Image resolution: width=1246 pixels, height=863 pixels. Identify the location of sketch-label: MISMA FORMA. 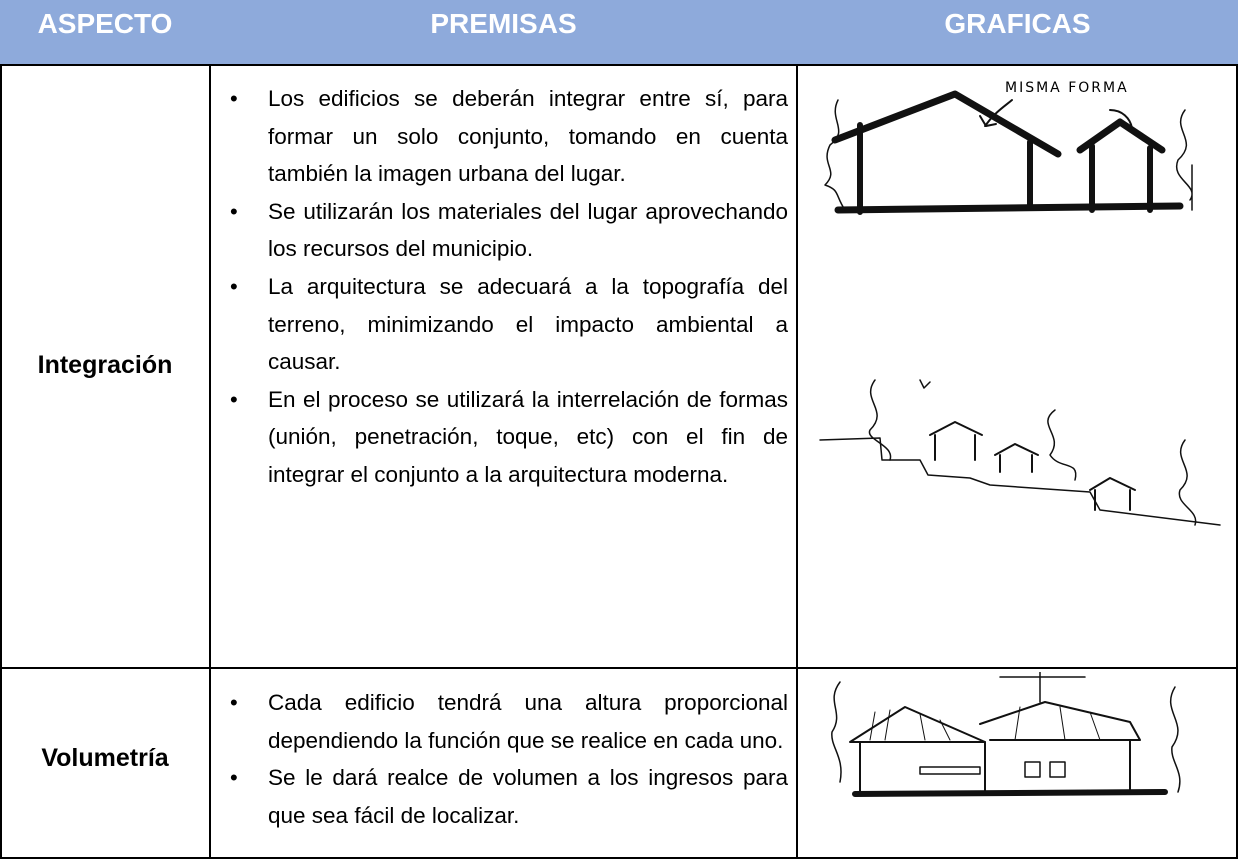
(1067, 88).